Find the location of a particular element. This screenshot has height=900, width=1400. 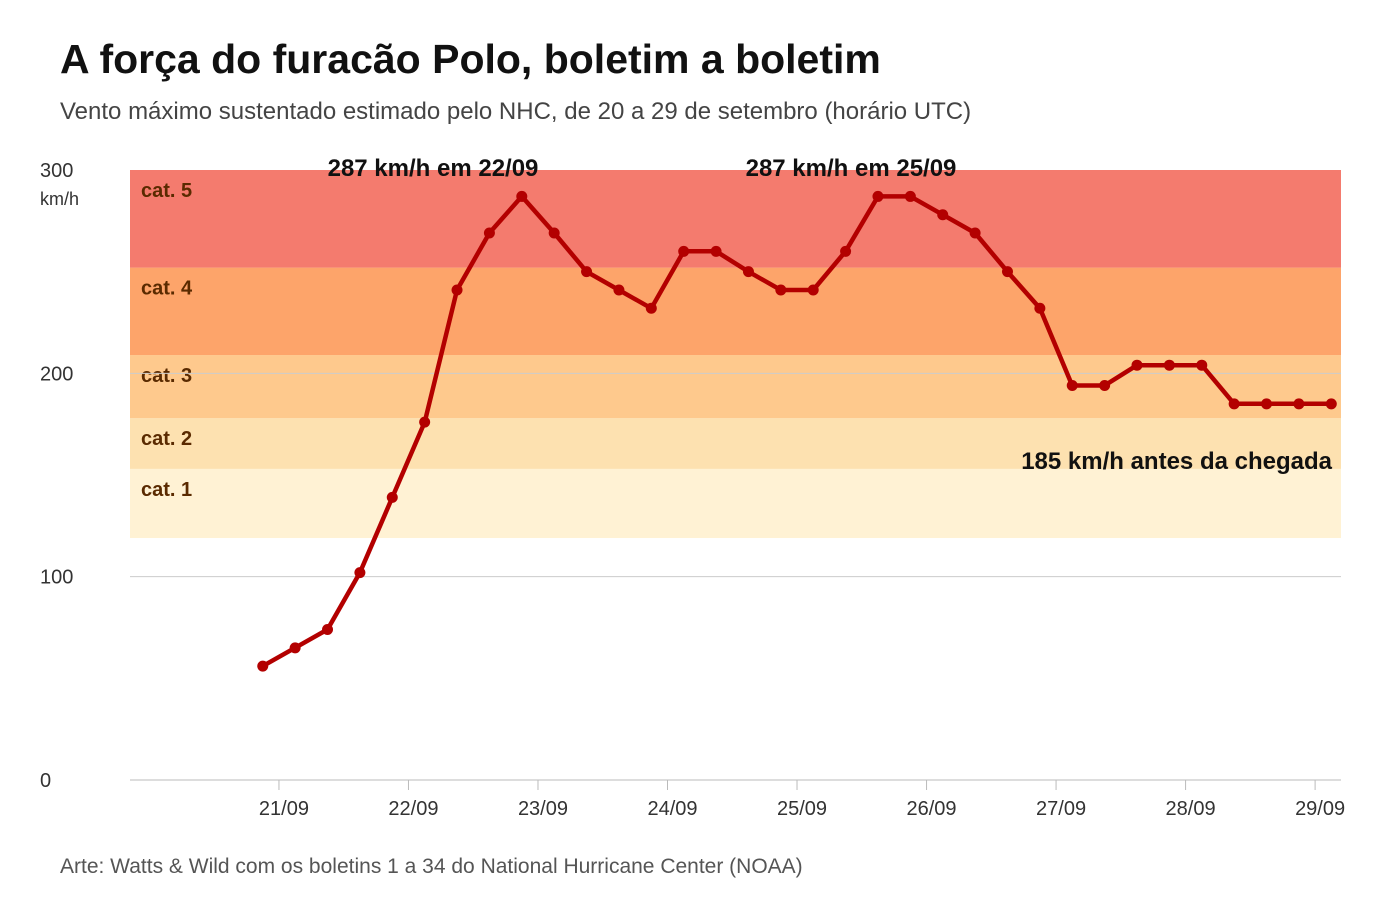

x-tick-27-09: 27/09 is located at coordinates (1061, 809).